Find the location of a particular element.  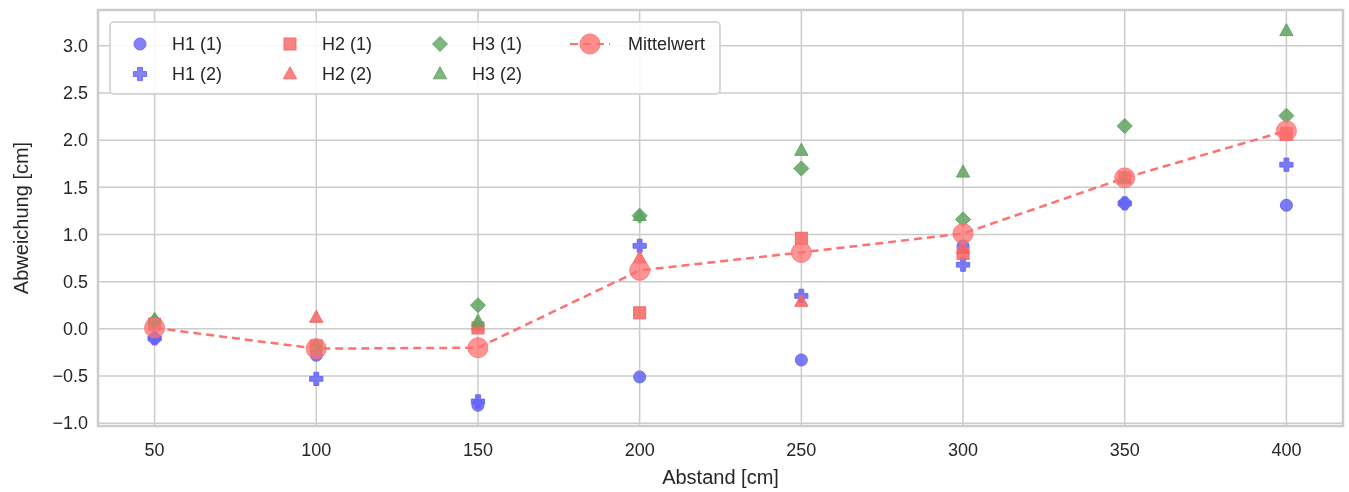

x-tick-label: 50 is located at coordinates (154, 450).